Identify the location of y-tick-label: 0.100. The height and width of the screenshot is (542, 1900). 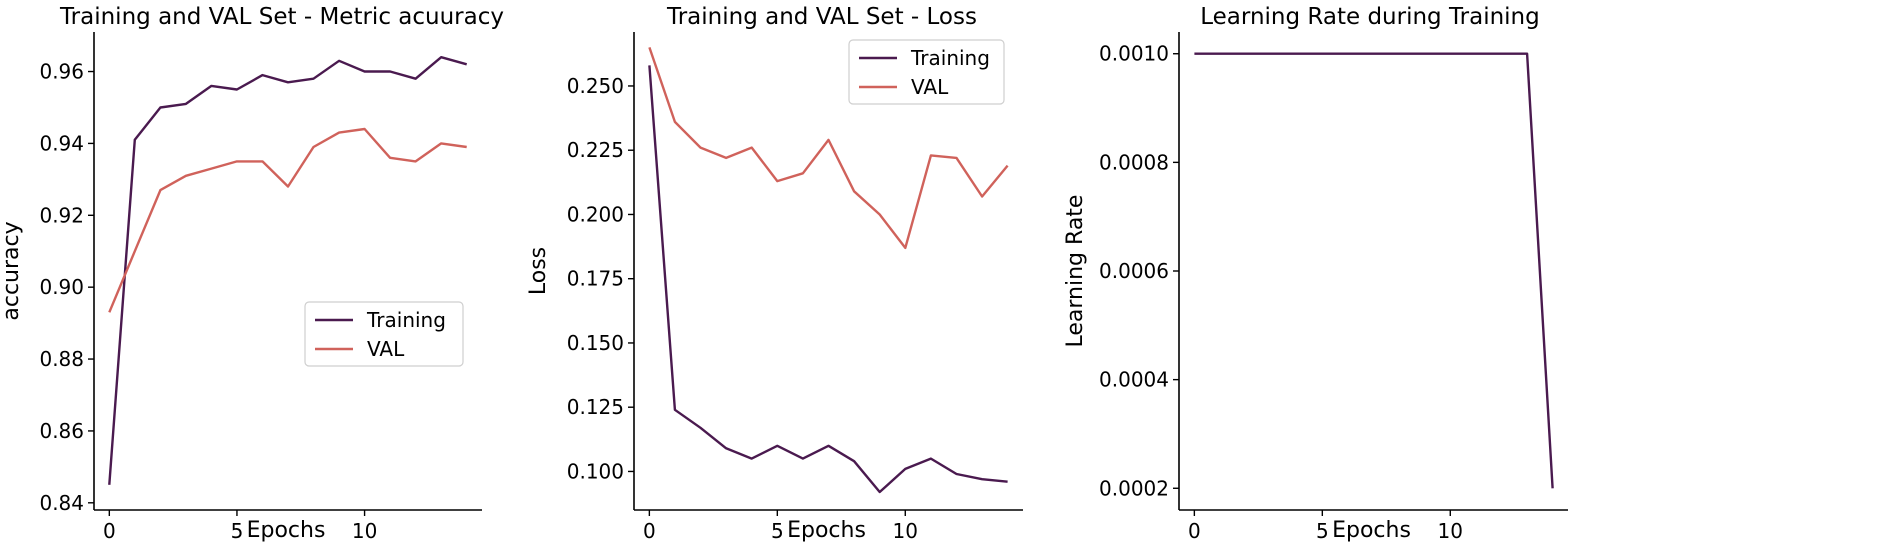
(595, 471).